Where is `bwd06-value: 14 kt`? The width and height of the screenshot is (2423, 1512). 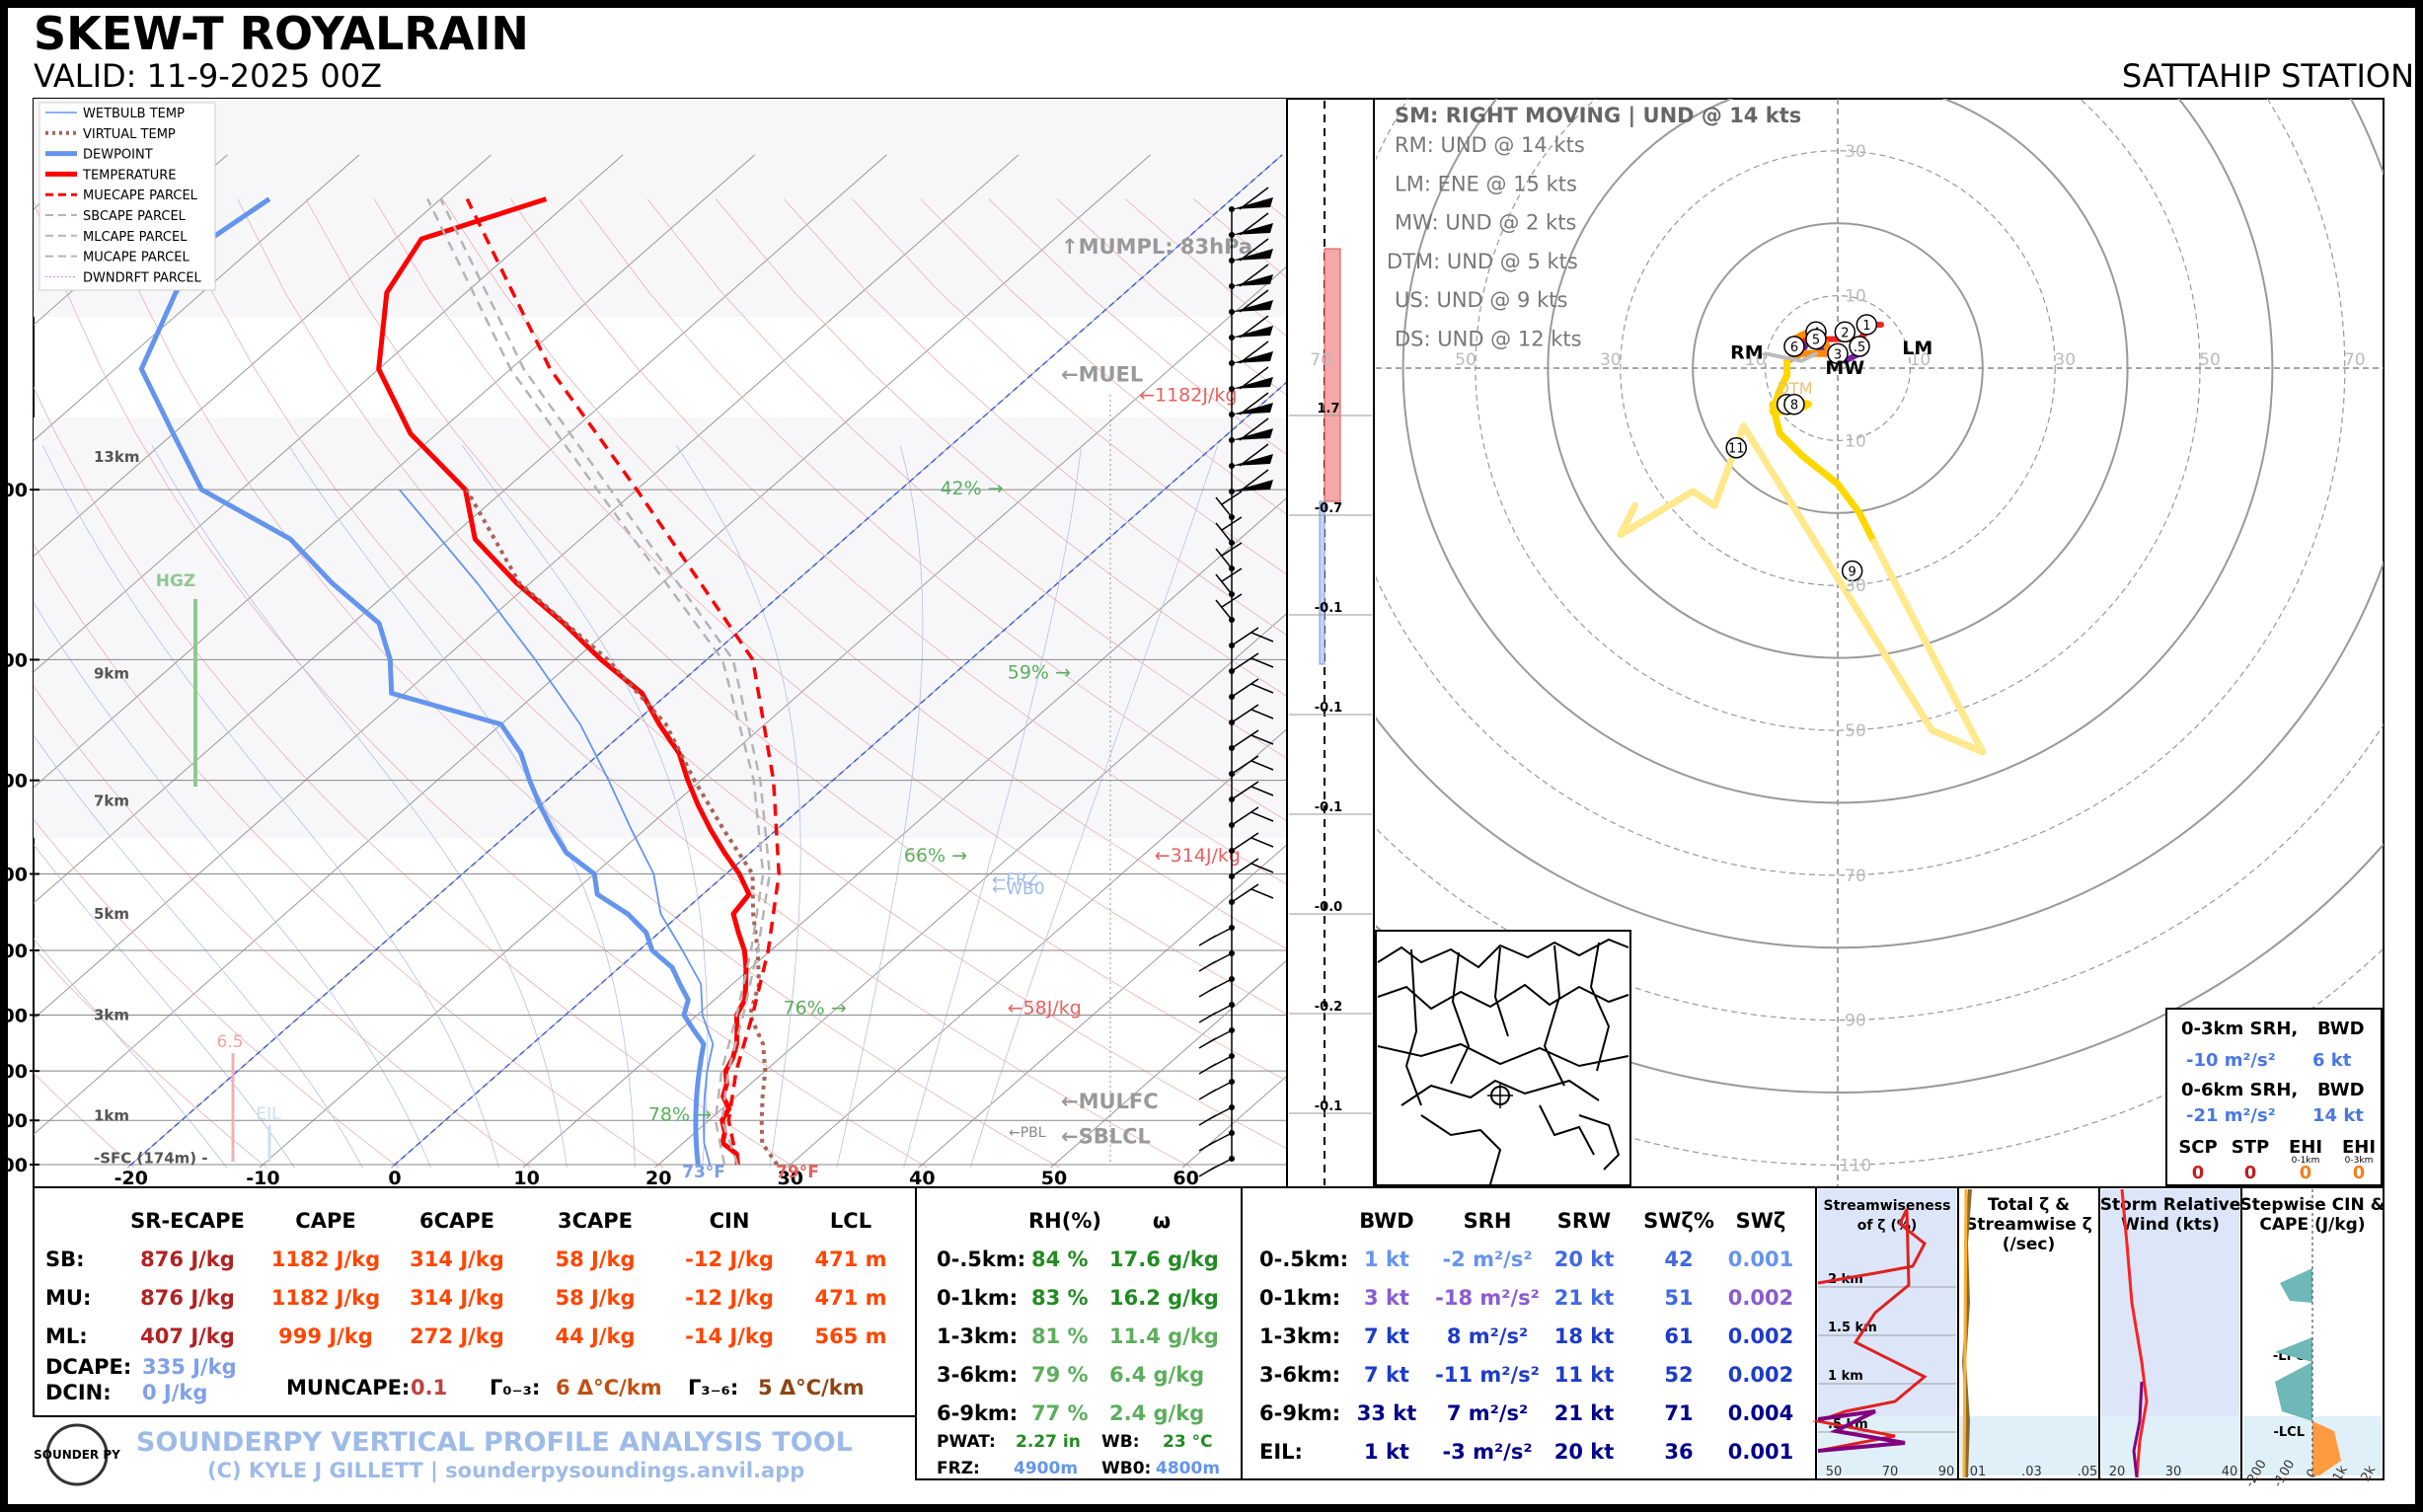
bwd06-value: 14 kt is located at coordinates (2338, 1115).